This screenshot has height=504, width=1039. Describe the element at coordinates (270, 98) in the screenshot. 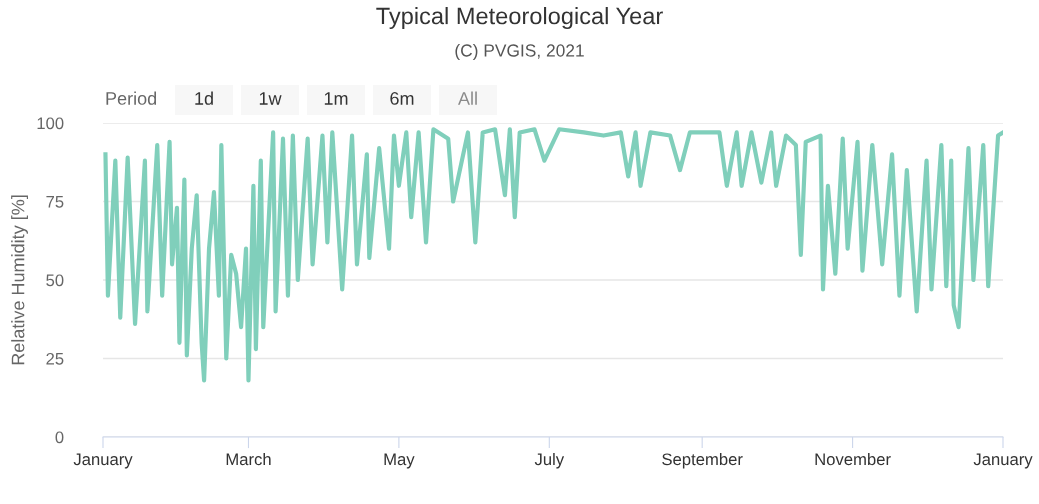

I see `text: 1w` at that location.